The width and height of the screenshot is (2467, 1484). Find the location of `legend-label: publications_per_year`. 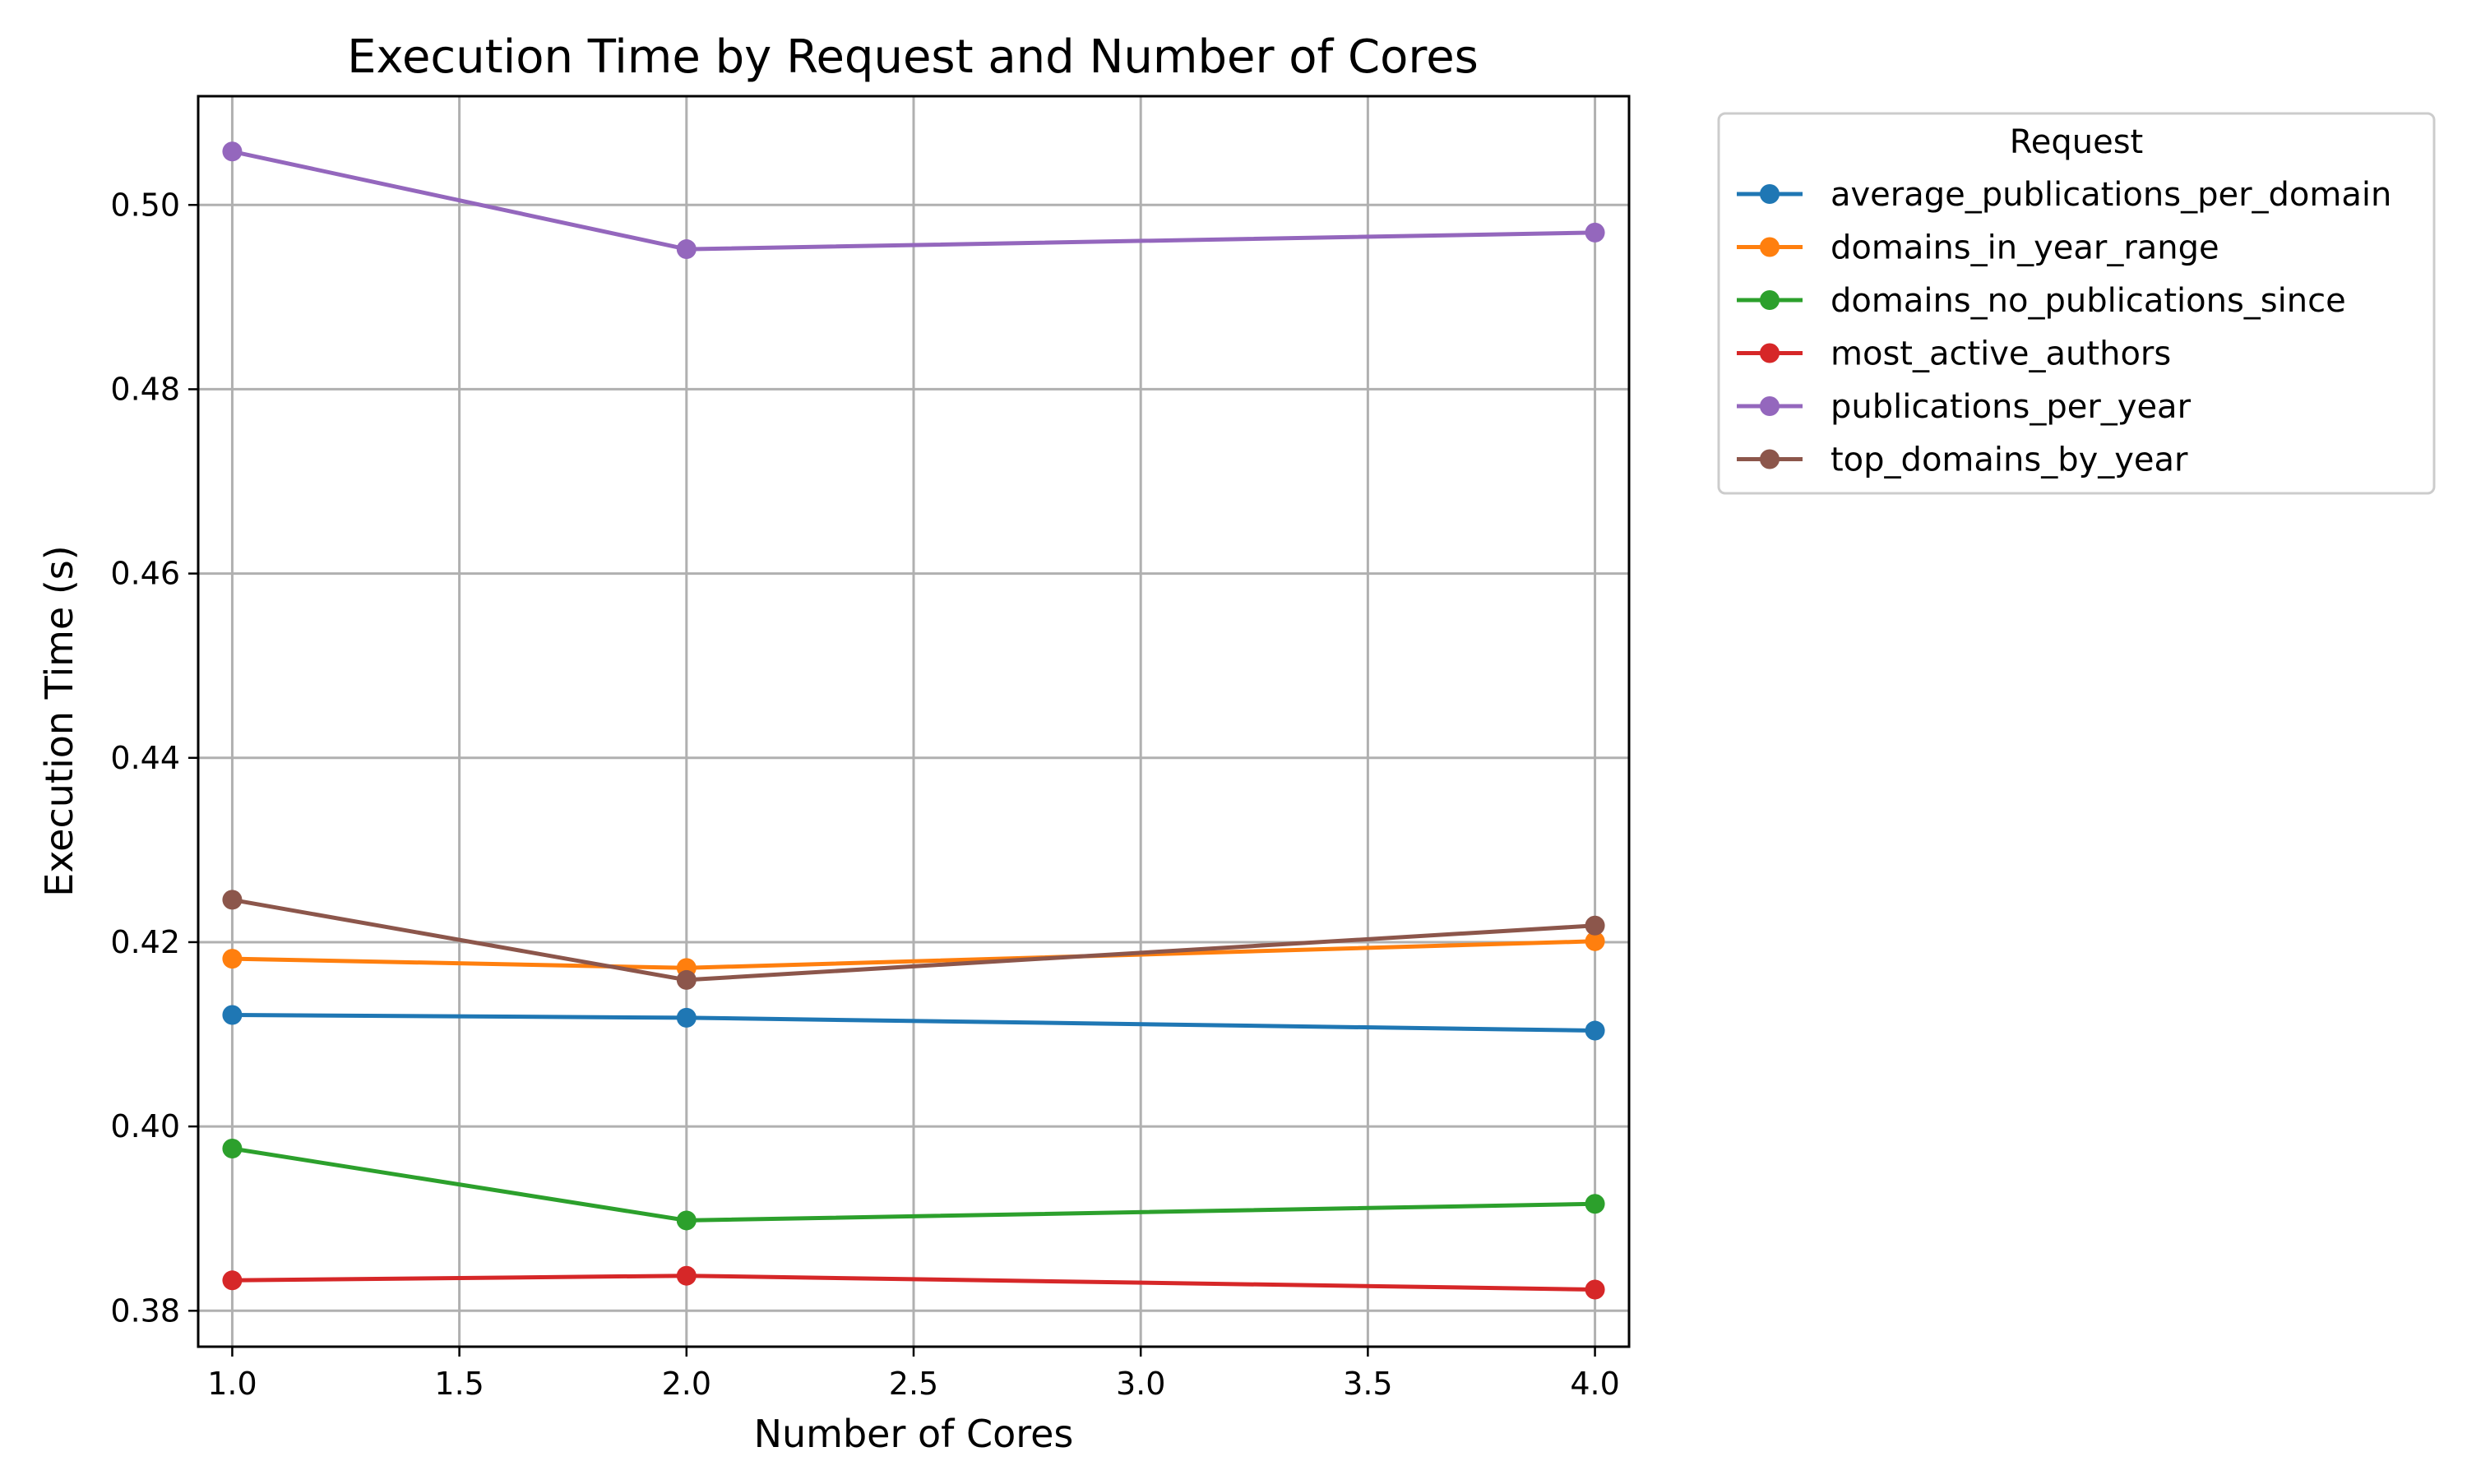

legend-label: publications_per_year is located at coordinates (2012, 407).